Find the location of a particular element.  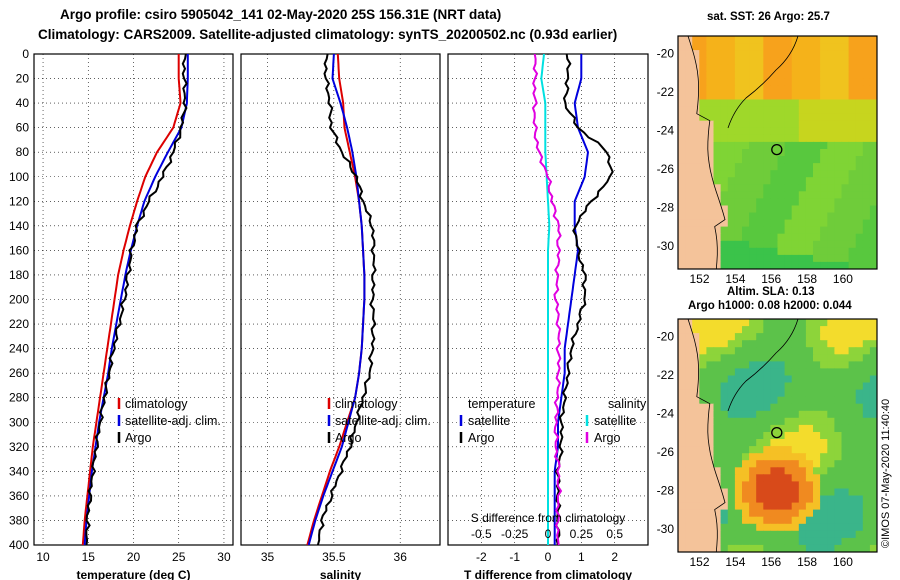

map-frame is located at coordinates (777, 435).